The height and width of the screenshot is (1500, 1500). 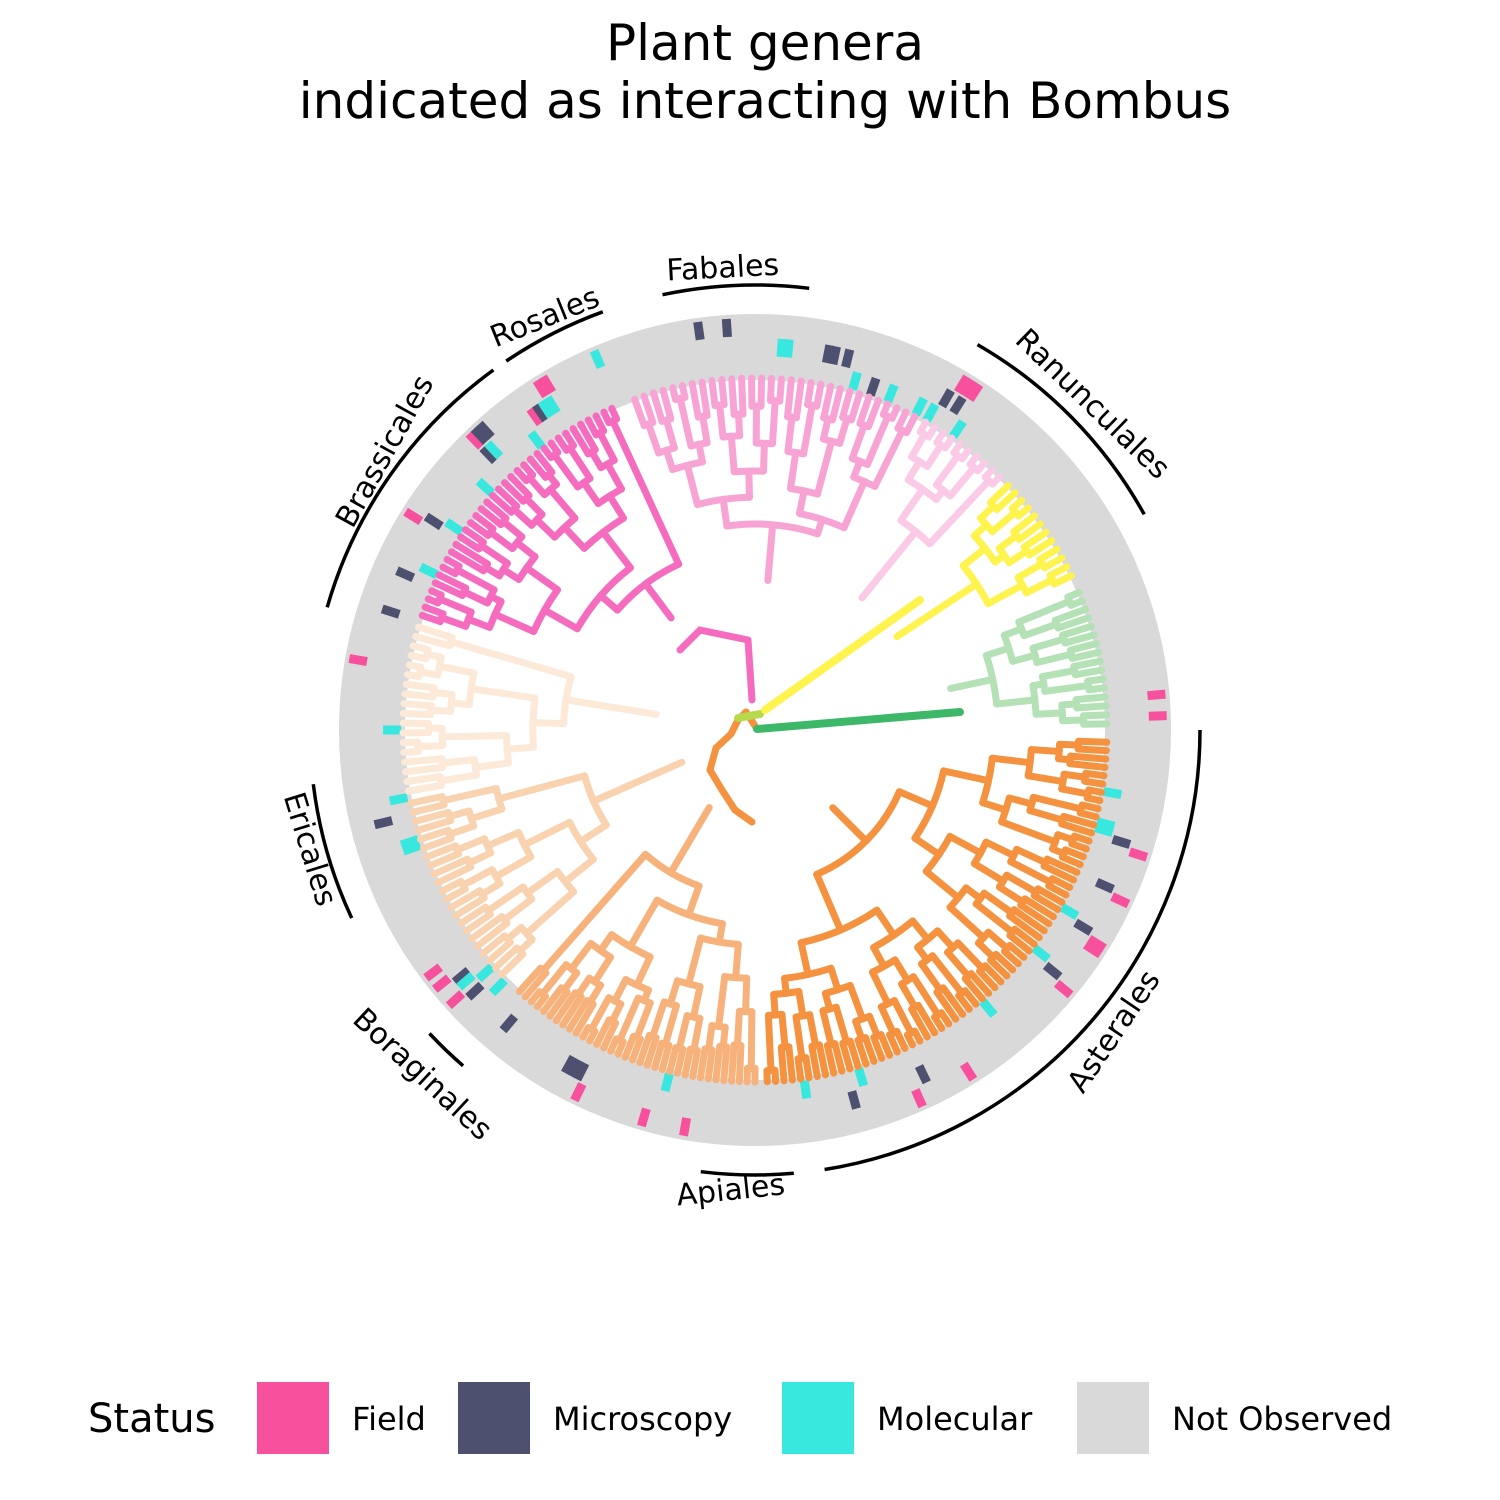 I want to click on legend-label-field: Field, so click(x=389, y=1419).